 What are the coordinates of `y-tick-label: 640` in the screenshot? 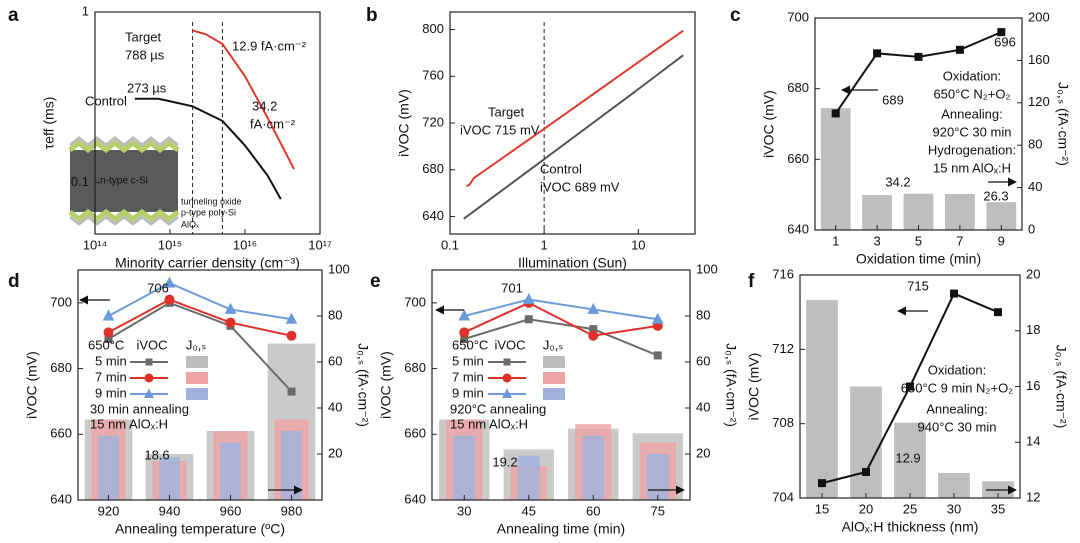 It's located at (798, 228).